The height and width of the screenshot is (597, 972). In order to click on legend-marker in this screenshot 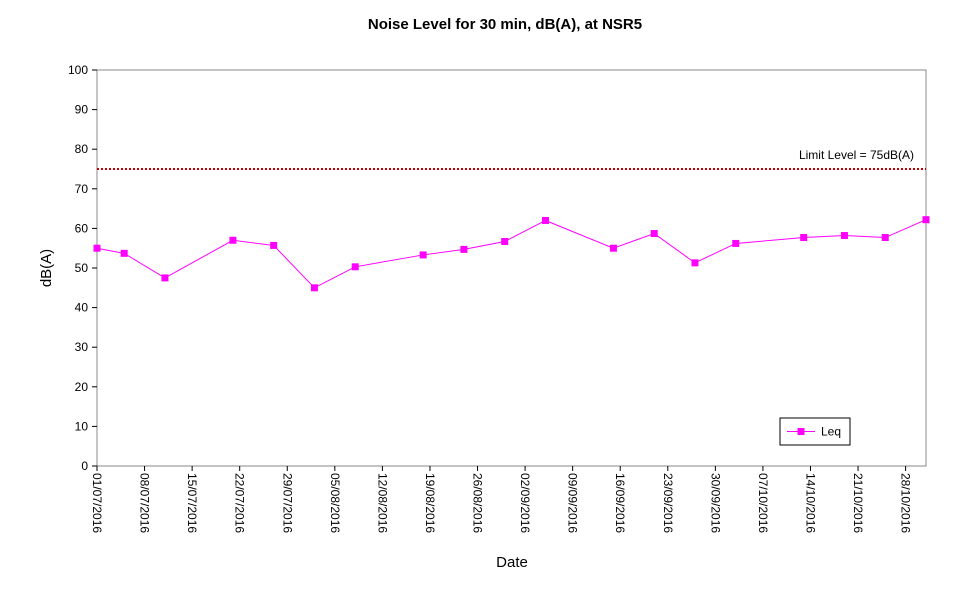, I will do `click(801, 431)`.